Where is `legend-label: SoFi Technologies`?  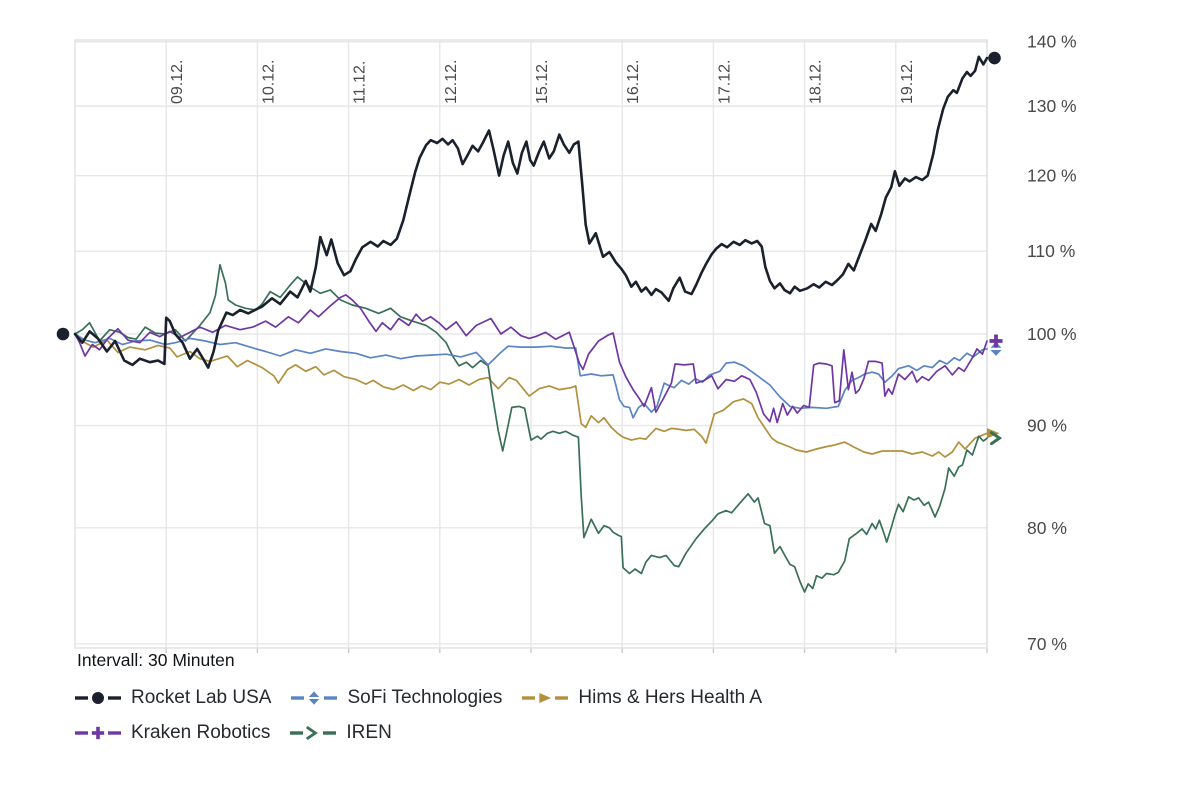
legend-label: SoFi Technologies is located at coordinates (425, 697).